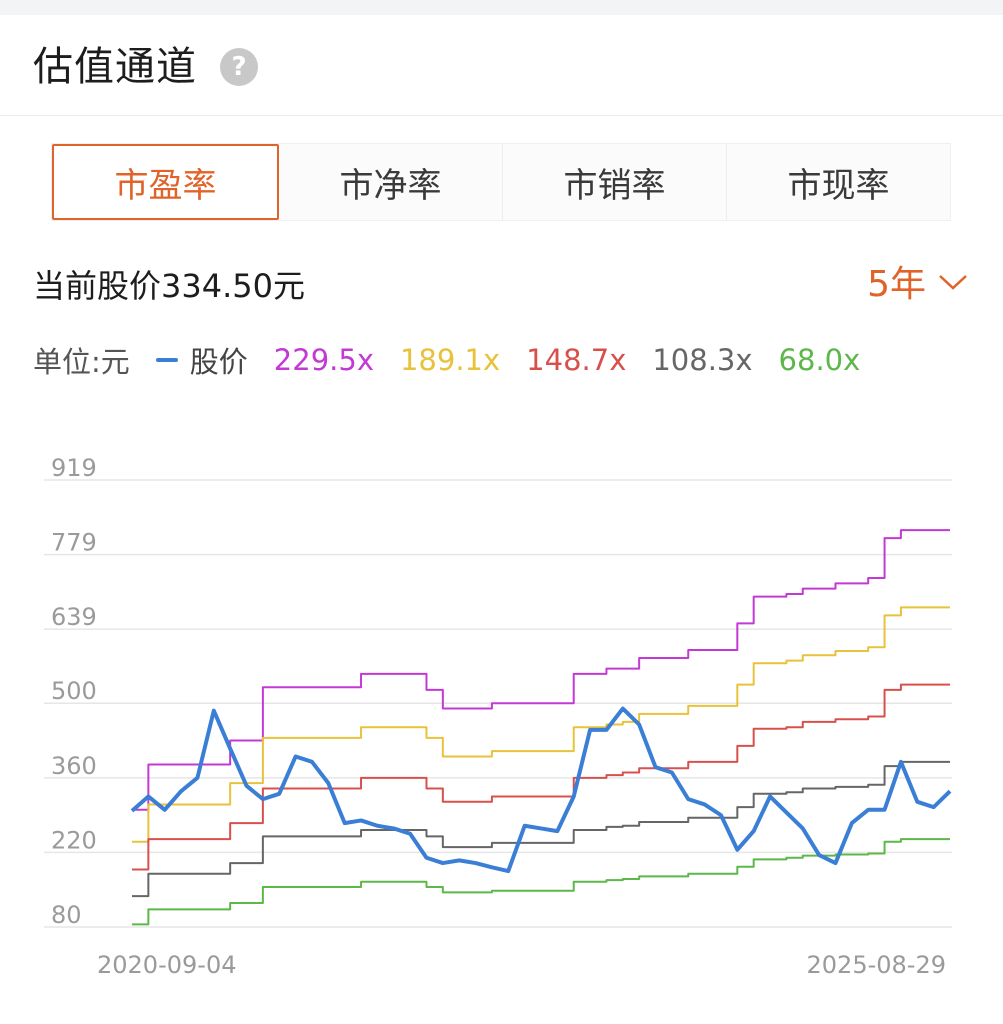 The width and height of the screenshot is (1003, 1024). Describe the element at coordinates (66, 915) in the screenshot. I see `y-tick-label: 80` at that location.